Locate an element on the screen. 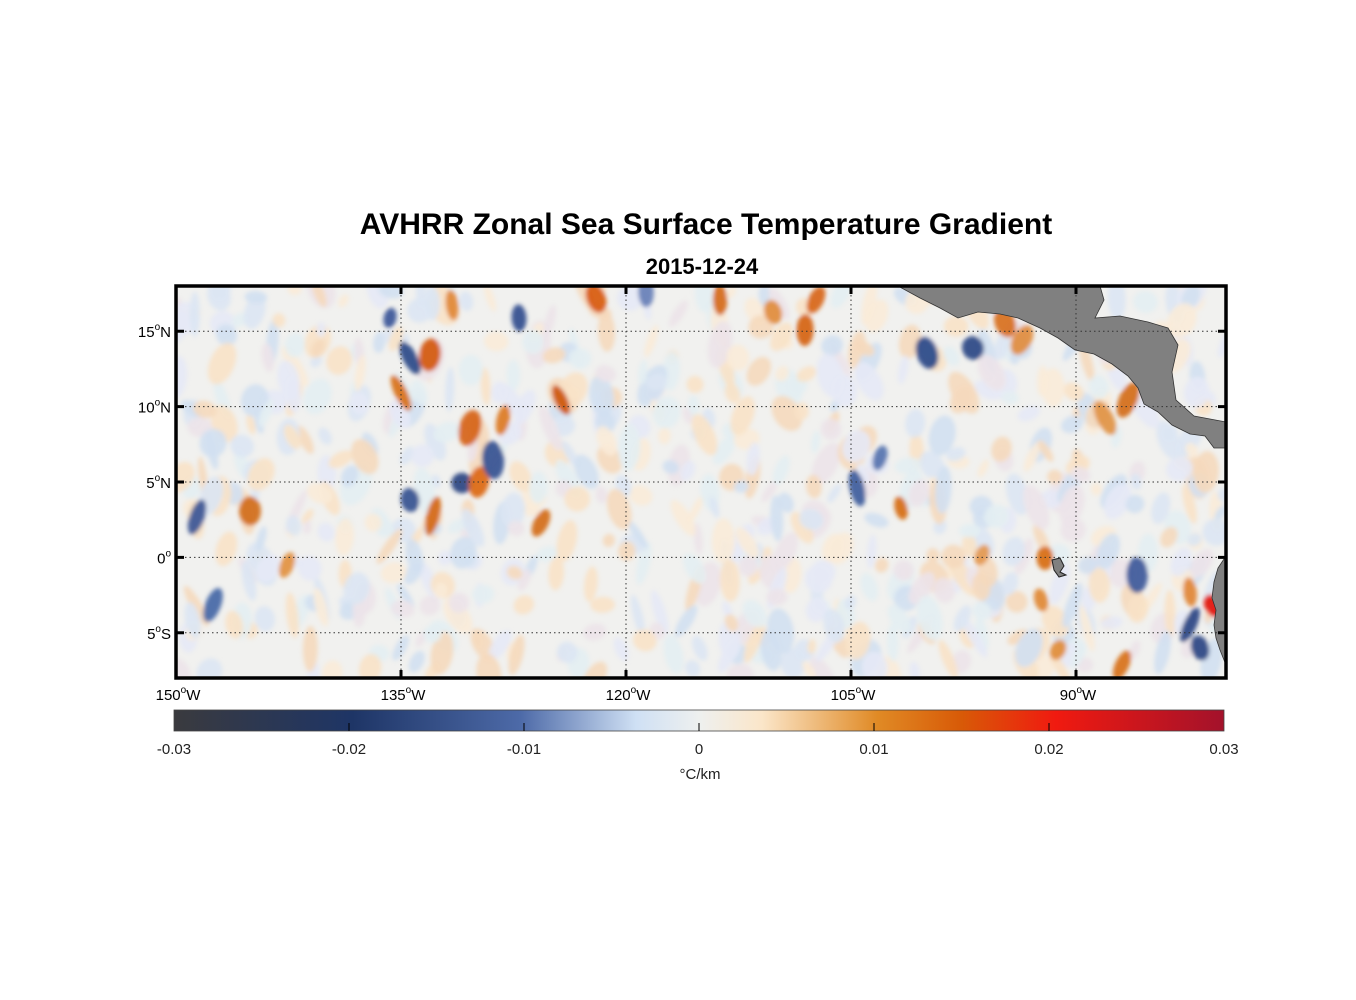 The image size is (1356, 1000). lat-label: 15oN is located at coordinates (154, 331).